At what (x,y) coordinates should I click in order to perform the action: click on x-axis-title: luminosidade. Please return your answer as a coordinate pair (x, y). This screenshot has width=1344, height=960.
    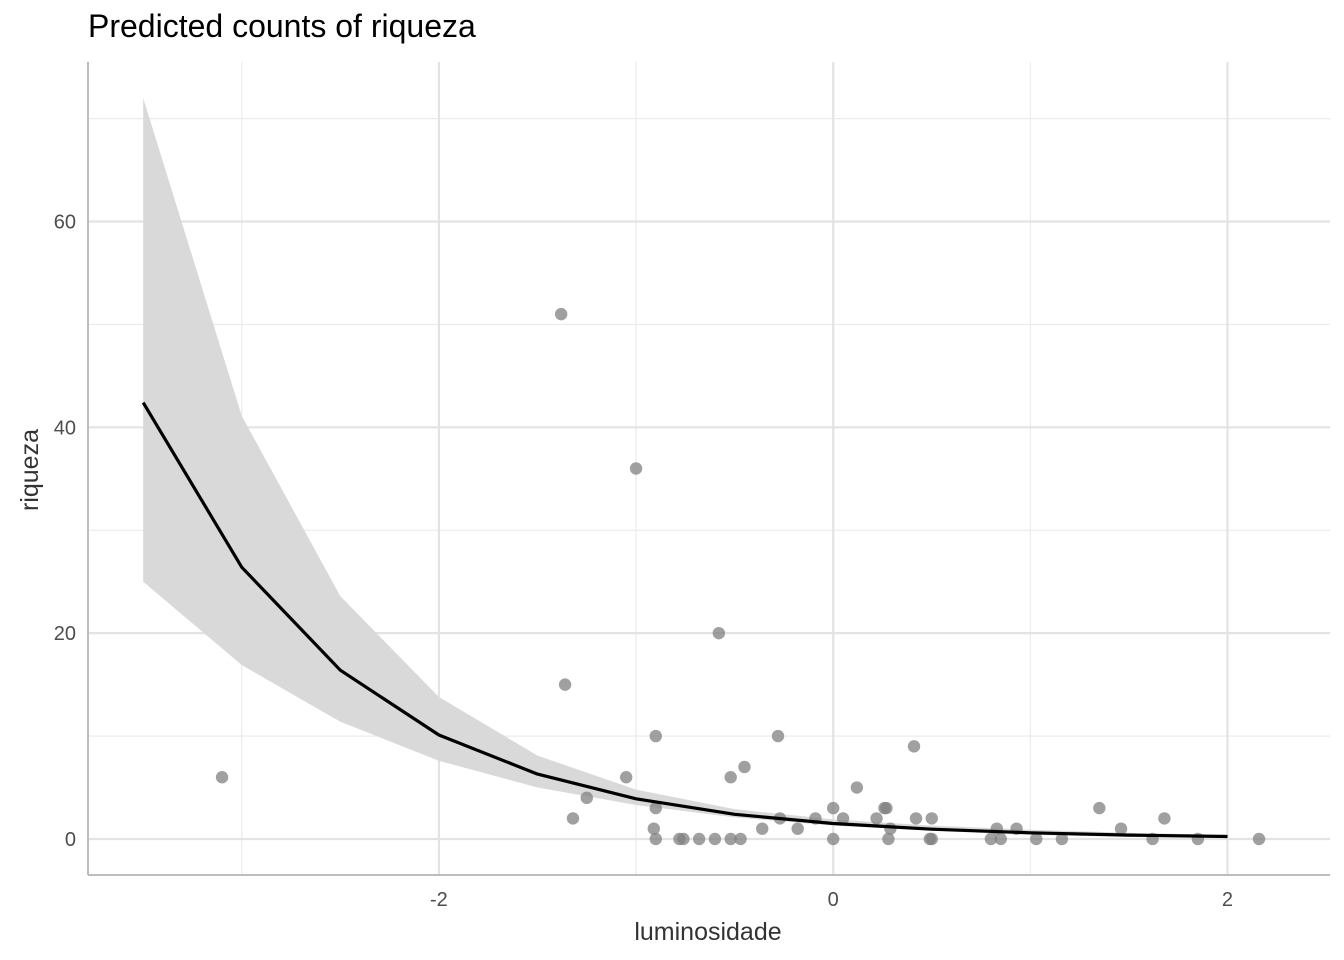
    Looking at the image, I should click on (707, 932).